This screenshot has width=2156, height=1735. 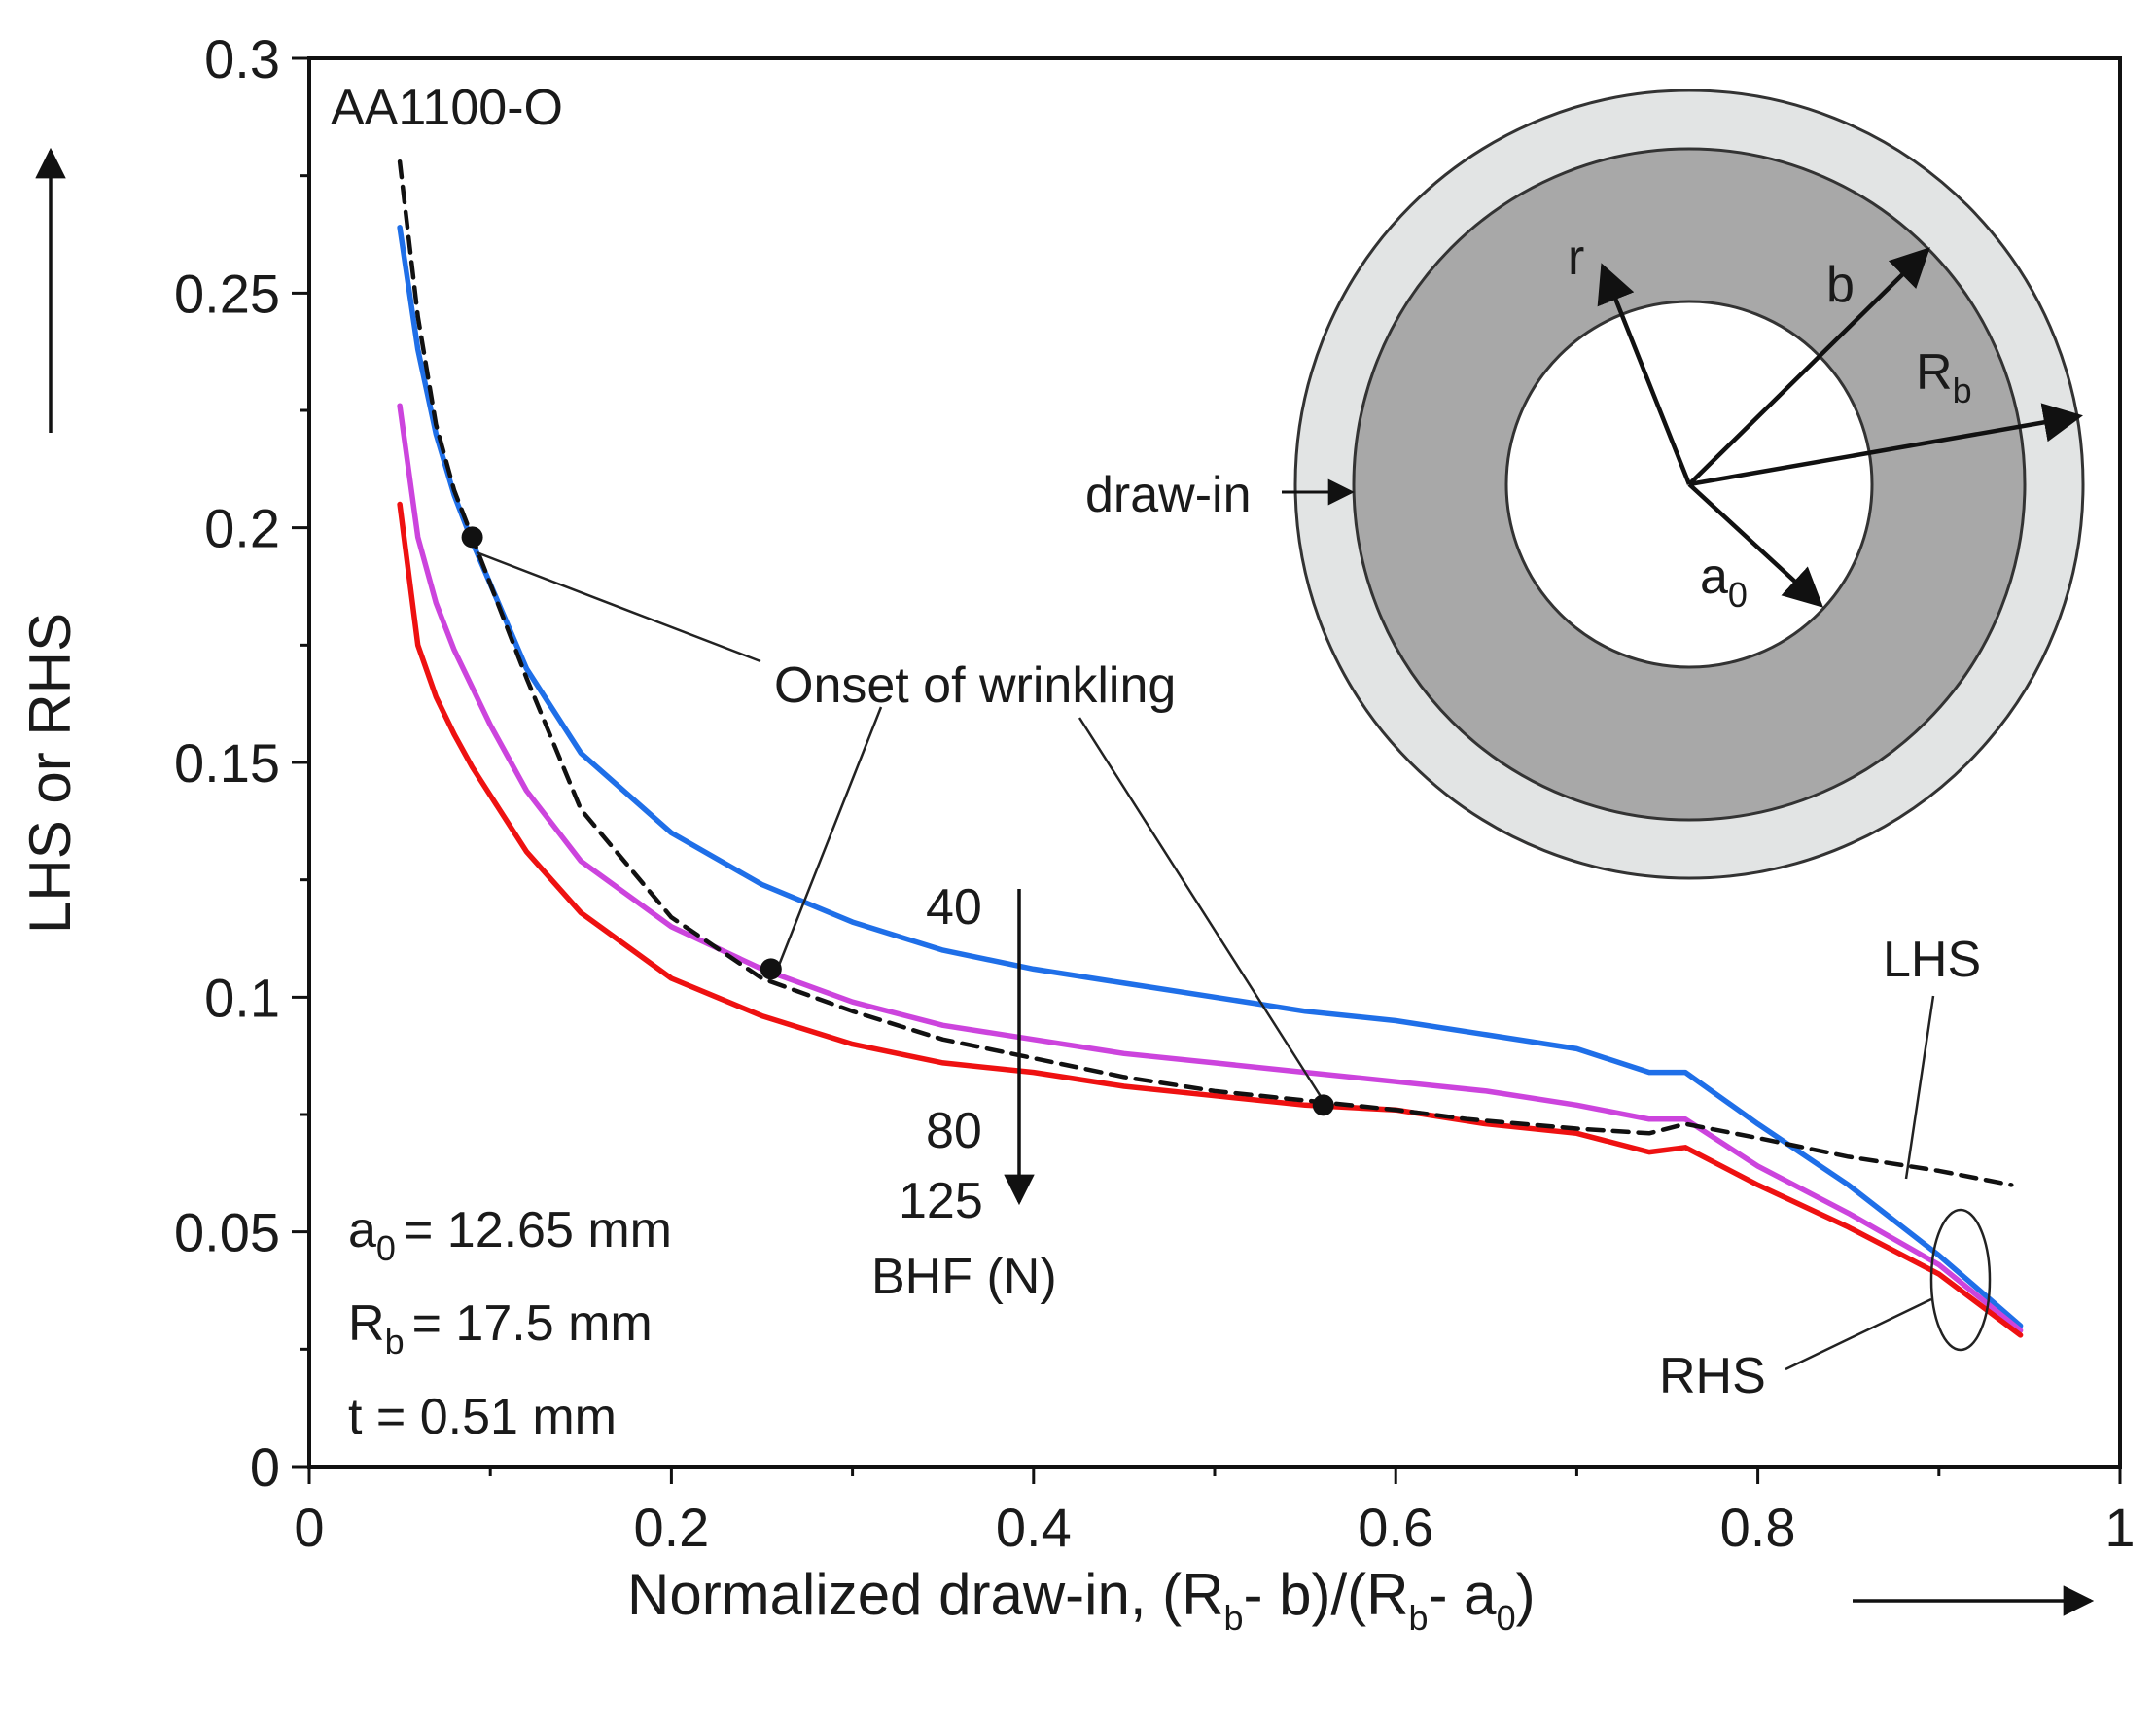 What do you see at coordinates (941, 1201) in the screenshot?
I see `series-label-125: 125` at bounding box center [941, 1201].